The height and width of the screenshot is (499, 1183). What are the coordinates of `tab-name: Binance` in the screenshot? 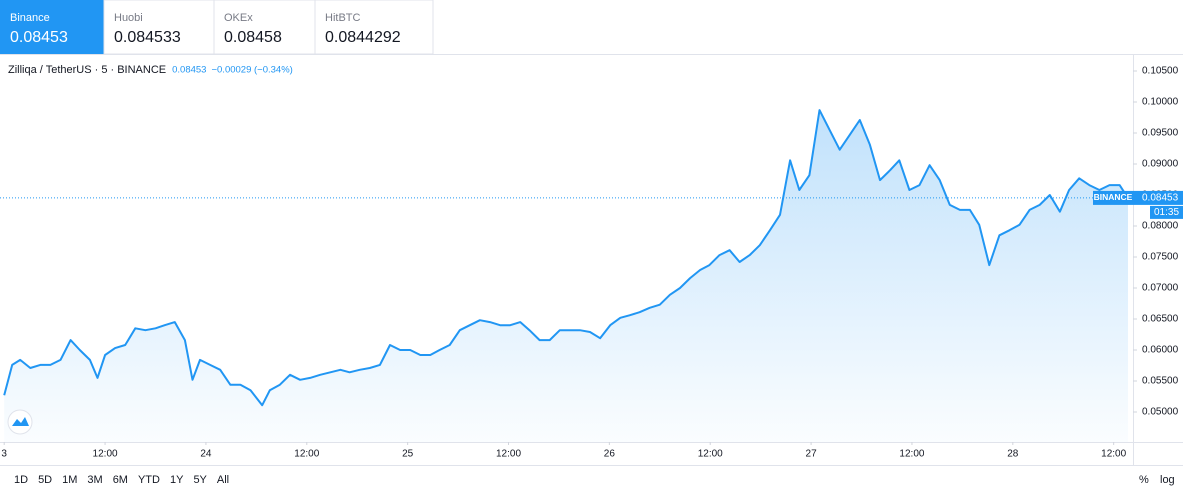 It's located at (30, 18).